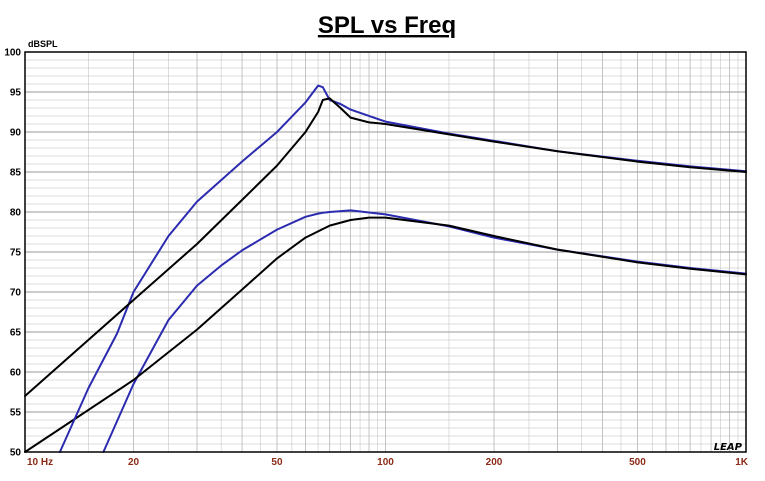  Describe the element at coordinates (387, 25) in the screenshot. I see `chart-title: SPL vs Freq` at that location.